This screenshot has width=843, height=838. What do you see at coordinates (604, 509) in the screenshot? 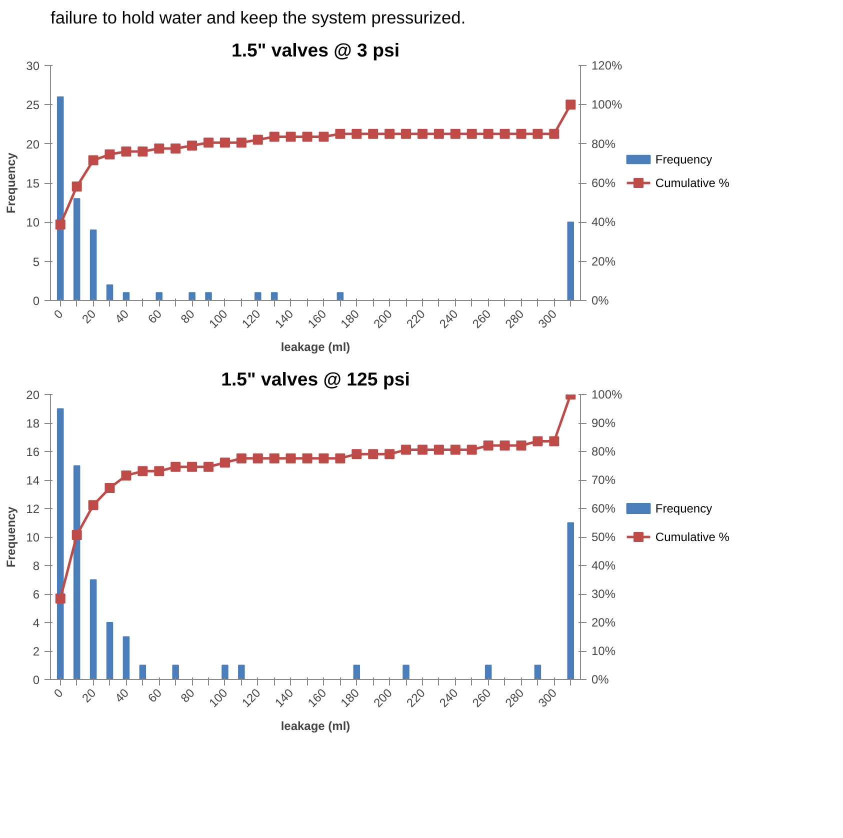
I see `y2-tick-label: 60%` at bounding box center [604, 509].